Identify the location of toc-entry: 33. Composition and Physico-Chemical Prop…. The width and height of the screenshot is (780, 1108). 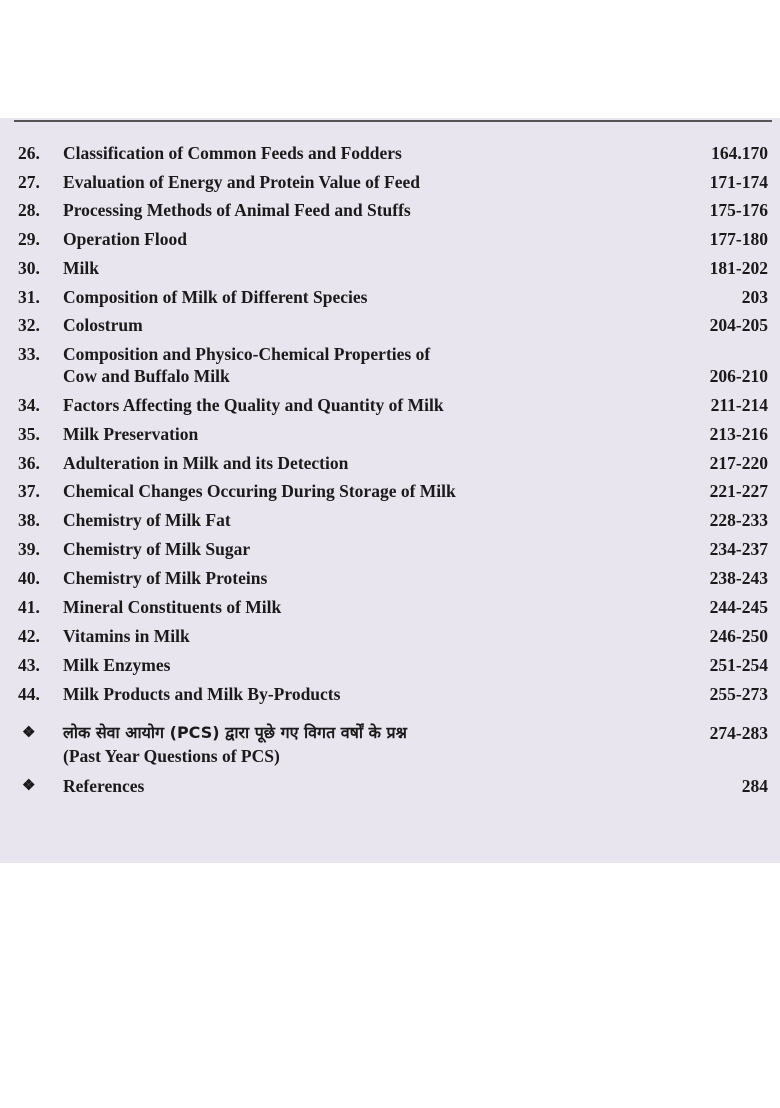
(390, 363).